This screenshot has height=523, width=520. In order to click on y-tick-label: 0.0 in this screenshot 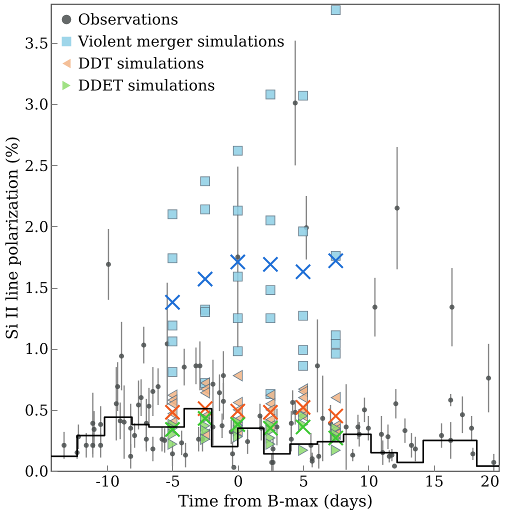, I will do `click(36, 471)`.